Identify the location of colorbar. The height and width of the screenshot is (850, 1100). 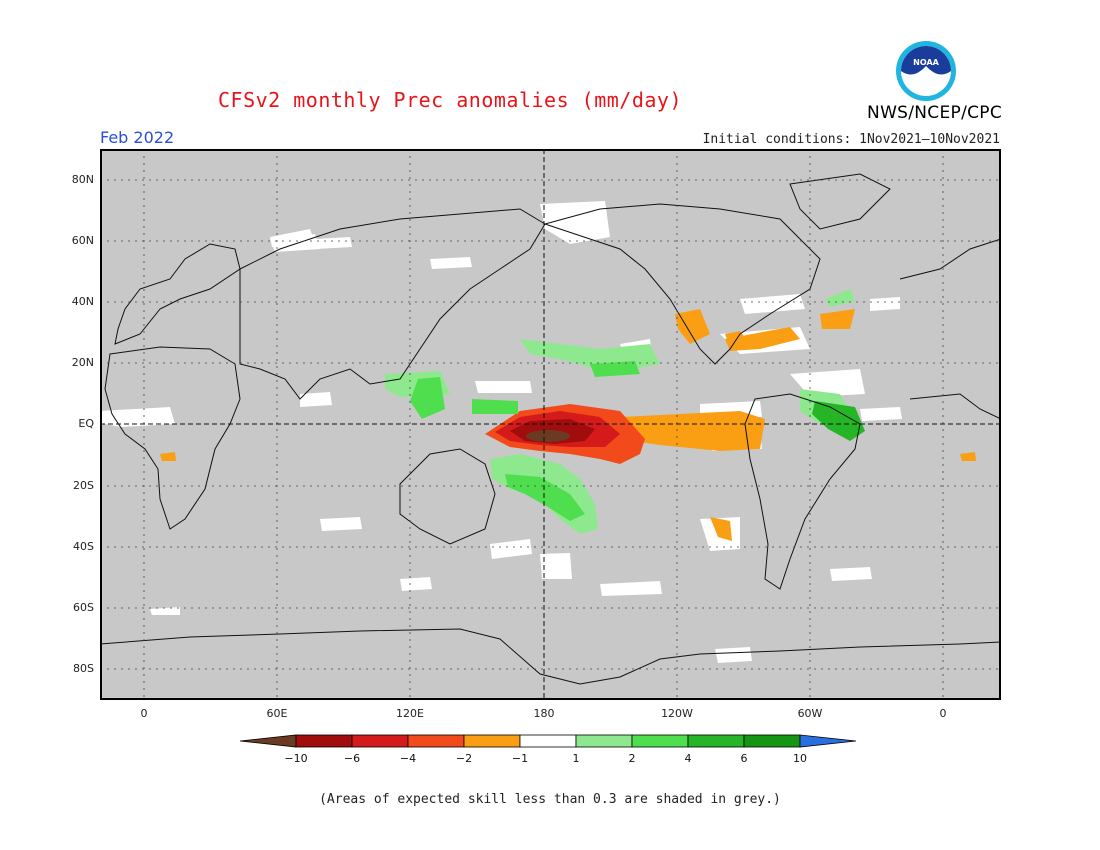
(548, 741).